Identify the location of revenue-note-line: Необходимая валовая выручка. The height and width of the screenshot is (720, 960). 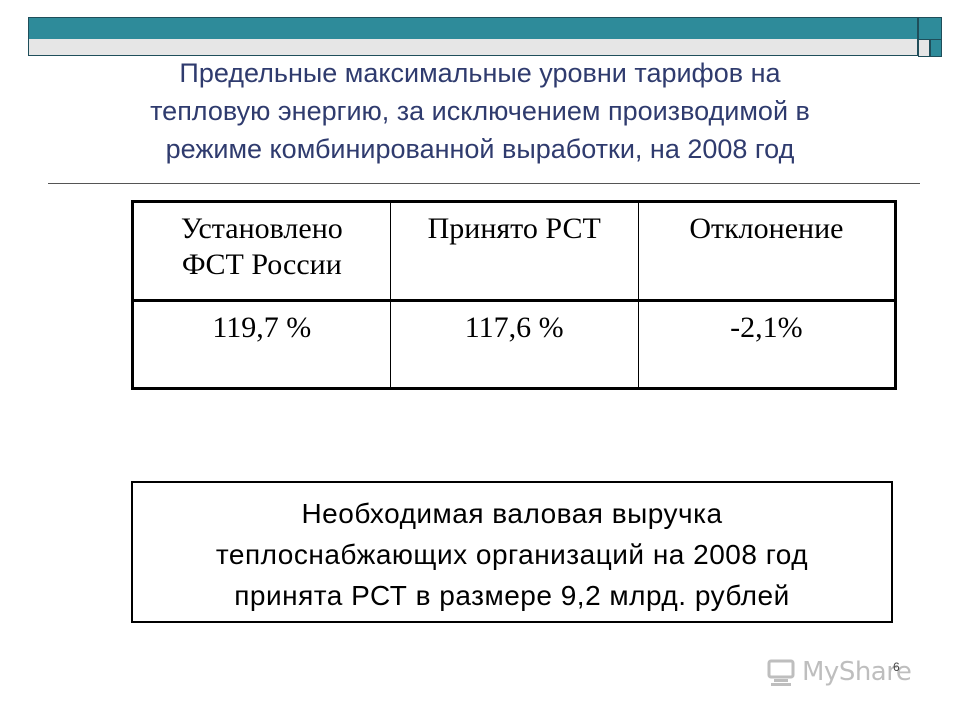
(512, 513).